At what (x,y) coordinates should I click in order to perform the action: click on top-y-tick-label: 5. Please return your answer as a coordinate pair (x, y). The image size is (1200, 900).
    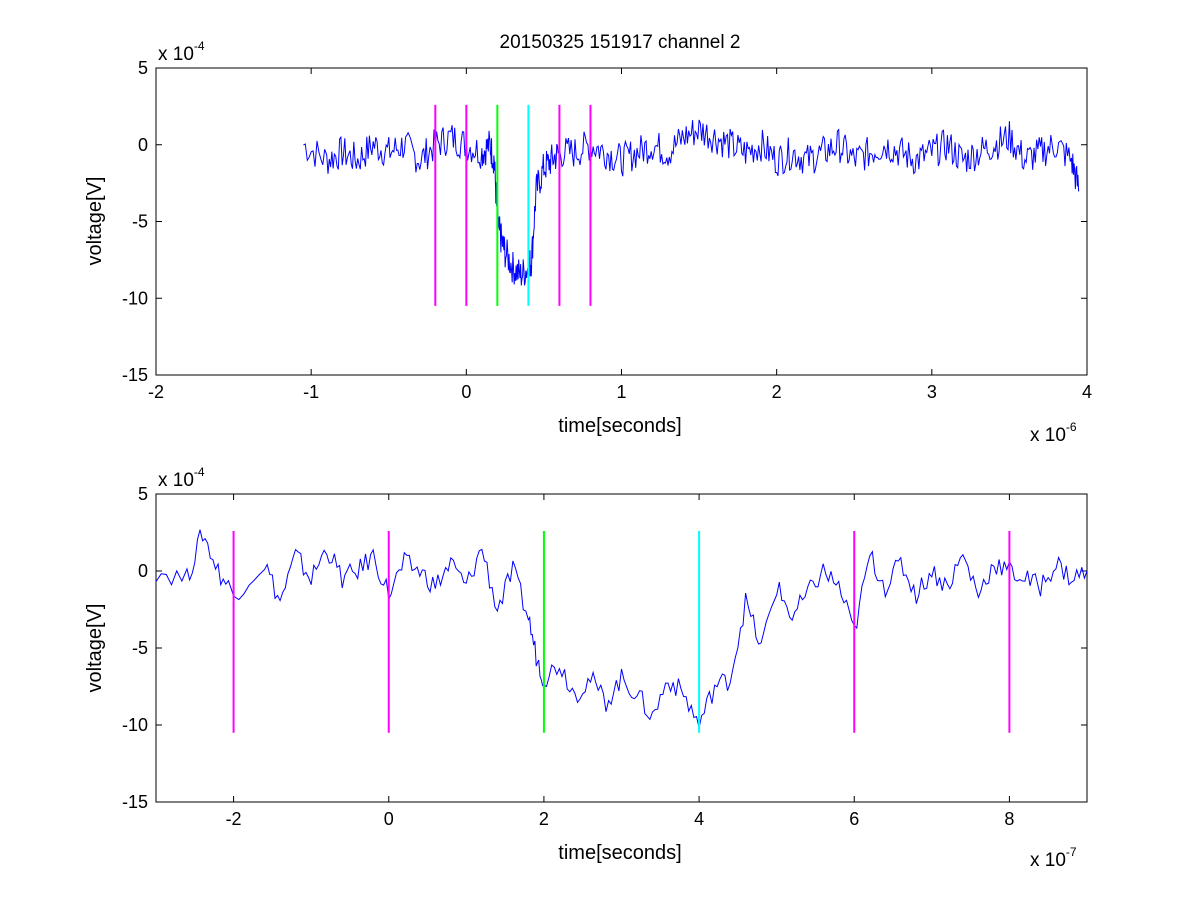
    Looking at the image, I should click on (143, 68).